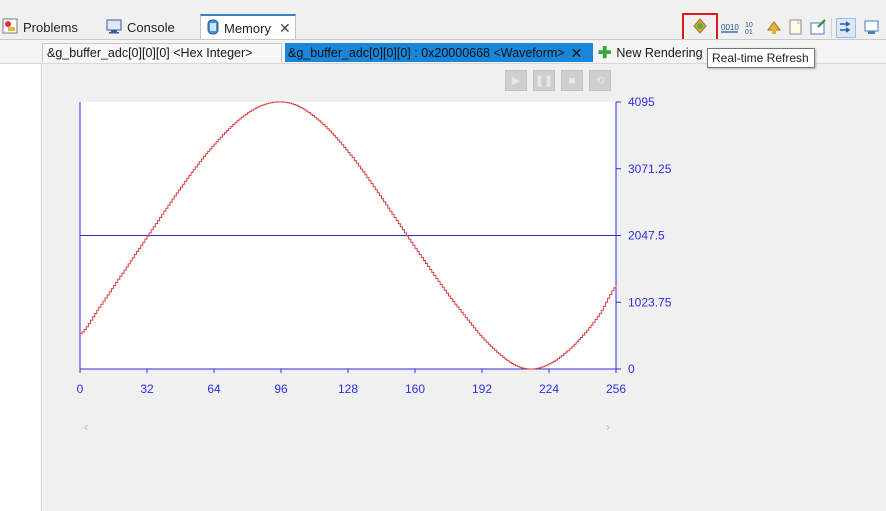  What do you see at coordinates (700, 27) in the screenshot?
I see `refresh-icon` at bounding box center [700, 27].